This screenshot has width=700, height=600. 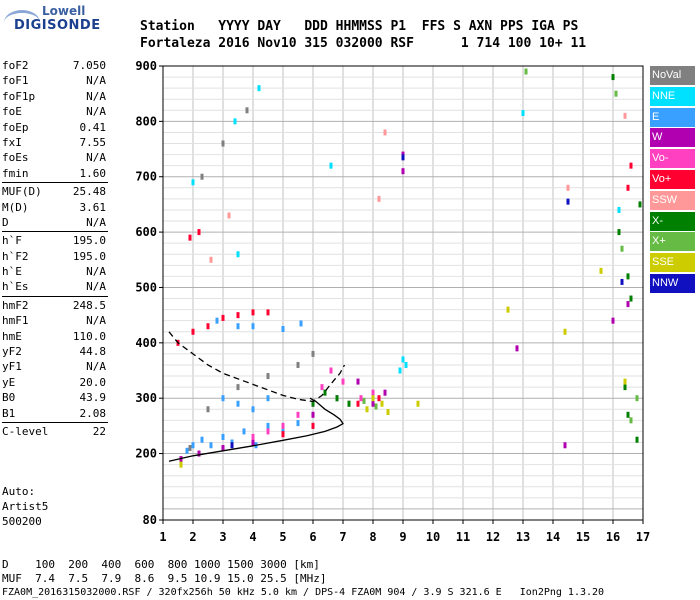 I want to click on param-row: foF1 N/A, so click(x=56, y=80).